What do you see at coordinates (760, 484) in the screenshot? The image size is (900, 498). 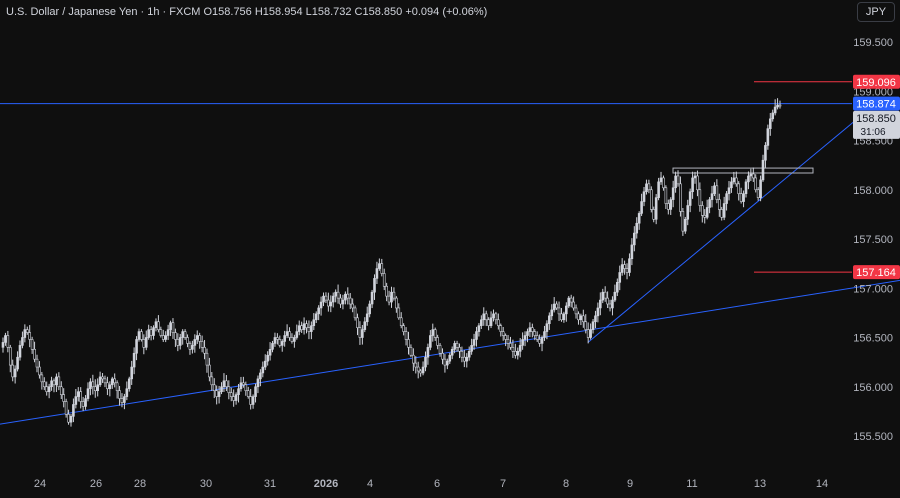 I see `x-tick-label: 13` at bounding box center [760, 484].